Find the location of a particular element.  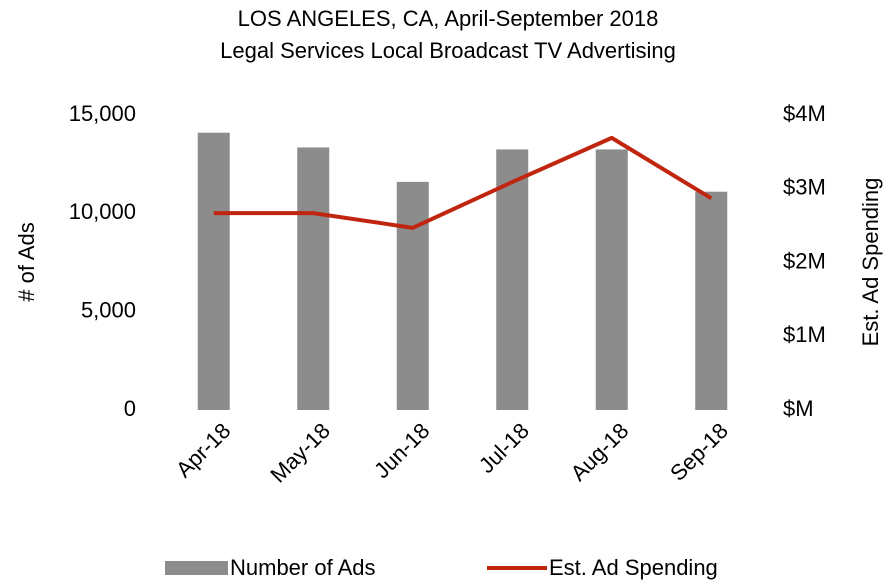

y2-tick-label: $4M is located at coordinates (804, 113).